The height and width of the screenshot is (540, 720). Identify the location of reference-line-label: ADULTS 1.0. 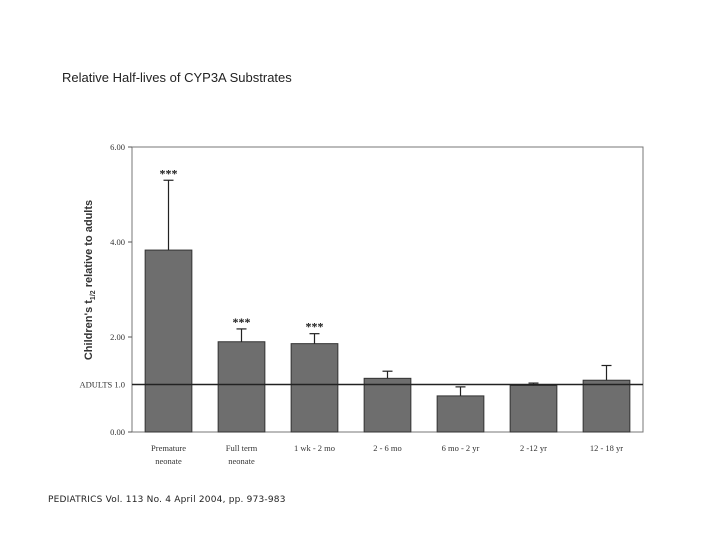
(103, 385).